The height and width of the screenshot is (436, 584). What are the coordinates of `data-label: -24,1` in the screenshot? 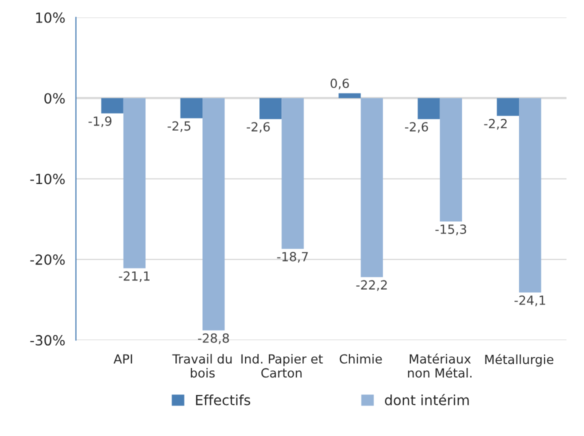 It's located at (530, 300).